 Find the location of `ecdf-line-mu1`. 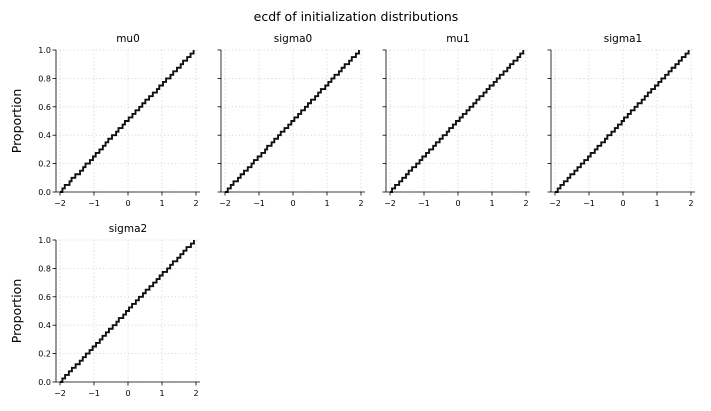

ecdf-line-mu1 is located at coordinates (457, 121).